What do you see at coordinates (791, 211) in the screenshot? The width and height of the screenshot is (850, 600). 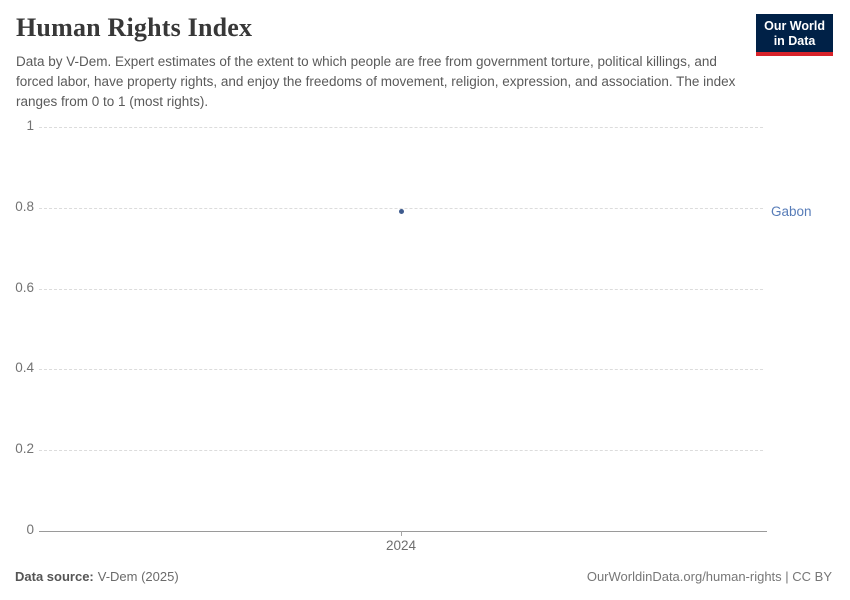 I see `entity-label: Gabon` at bounding box center [791, 211].